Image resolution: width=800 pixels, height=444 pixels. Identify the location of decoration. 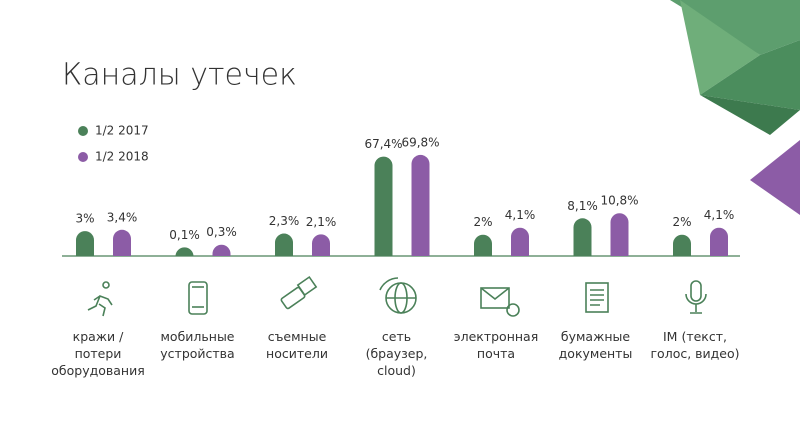
(735, 107).